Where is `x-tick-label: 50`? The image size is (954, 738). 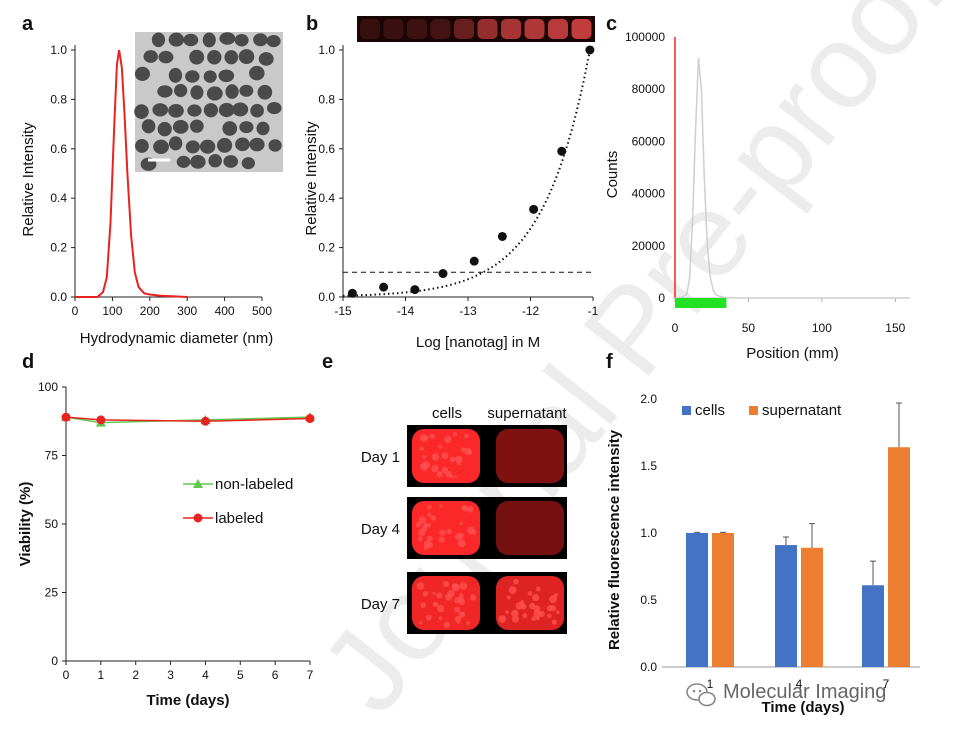 x-tick-label: 50 is located at coordinates (749, 328).